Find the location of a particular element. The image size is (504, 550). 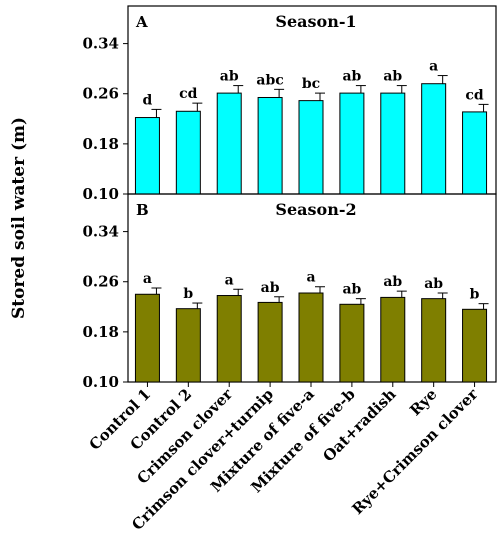

panel-letter: A is located at coordinates (141, 22).